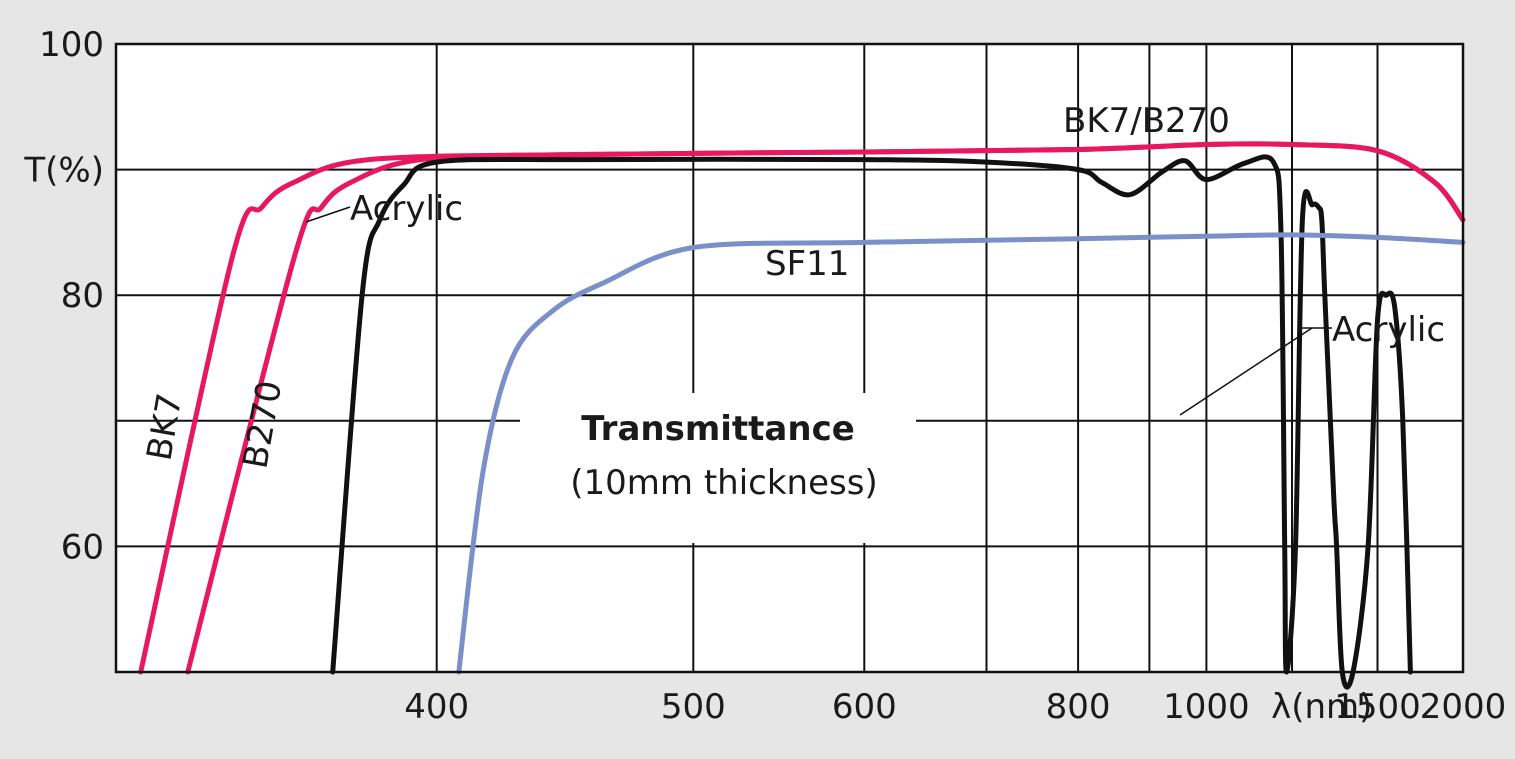 The width and height of the screenshot is (1515, 759). What do you see at coordinates (406, 209) in the screenshot?
I see `annotation-acrylic-left: Acrylic` at bounding box center [406, 209].